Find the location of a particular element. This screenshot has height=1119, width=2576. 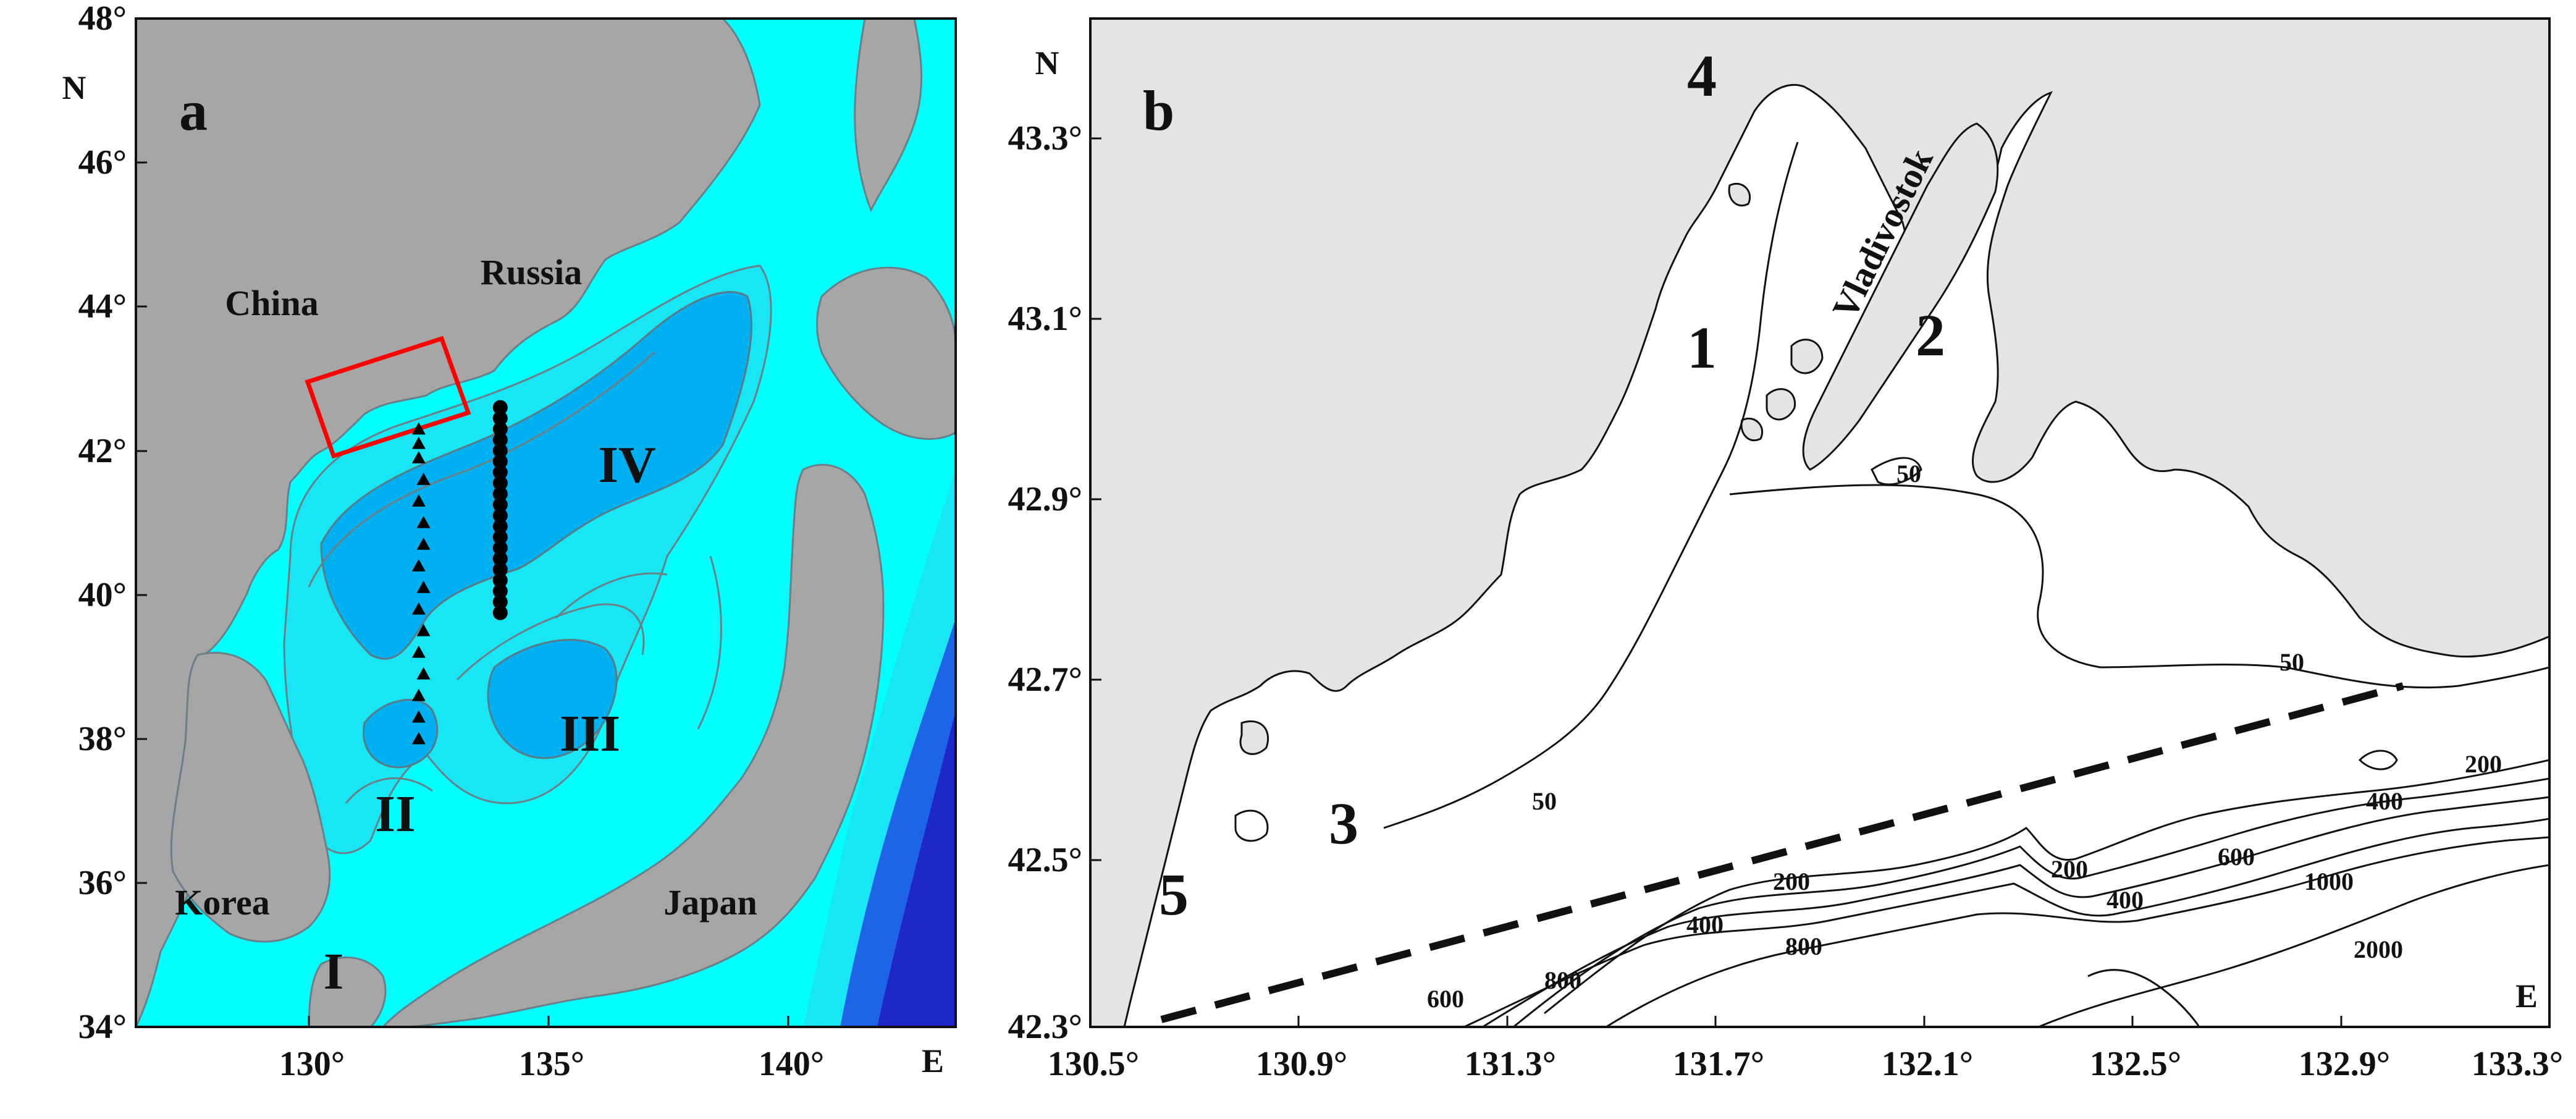

coast-islands is located at coordinates (1531, 468).